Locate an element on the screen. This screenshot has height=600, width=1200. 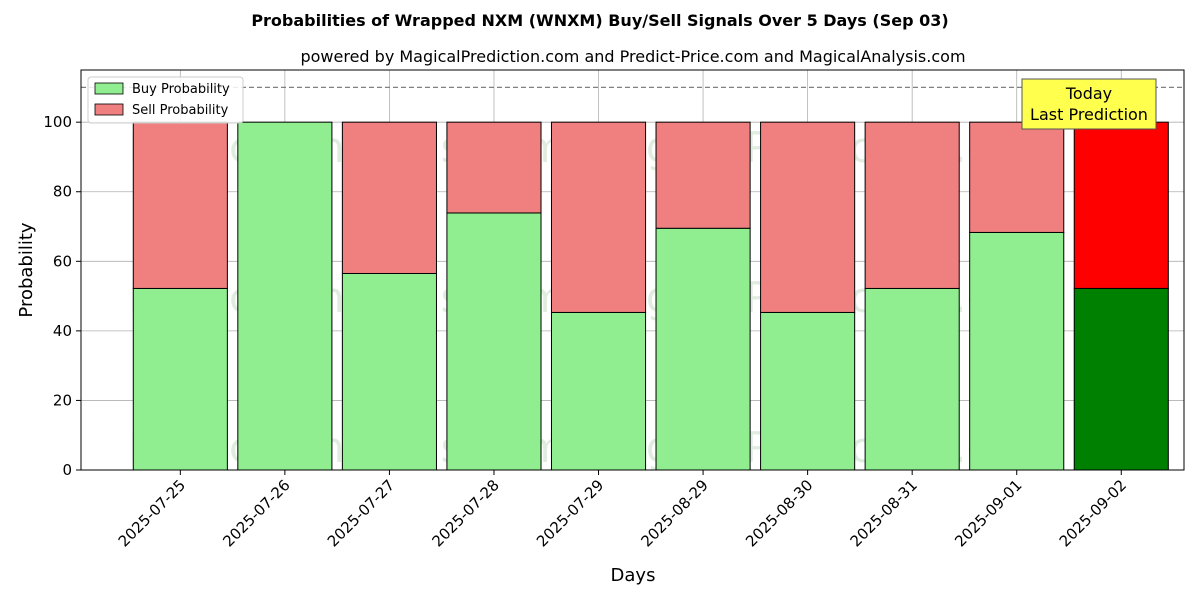
legend-swatch-sell is located at coordinates (109, 109).